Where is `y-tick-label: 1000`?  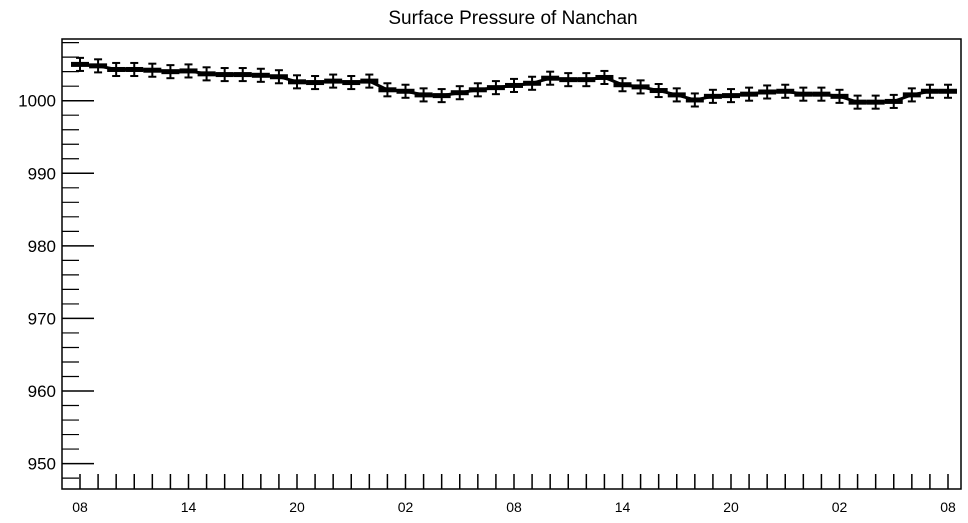 y-tick-label: 1000 is located at coordinates (37, 101).